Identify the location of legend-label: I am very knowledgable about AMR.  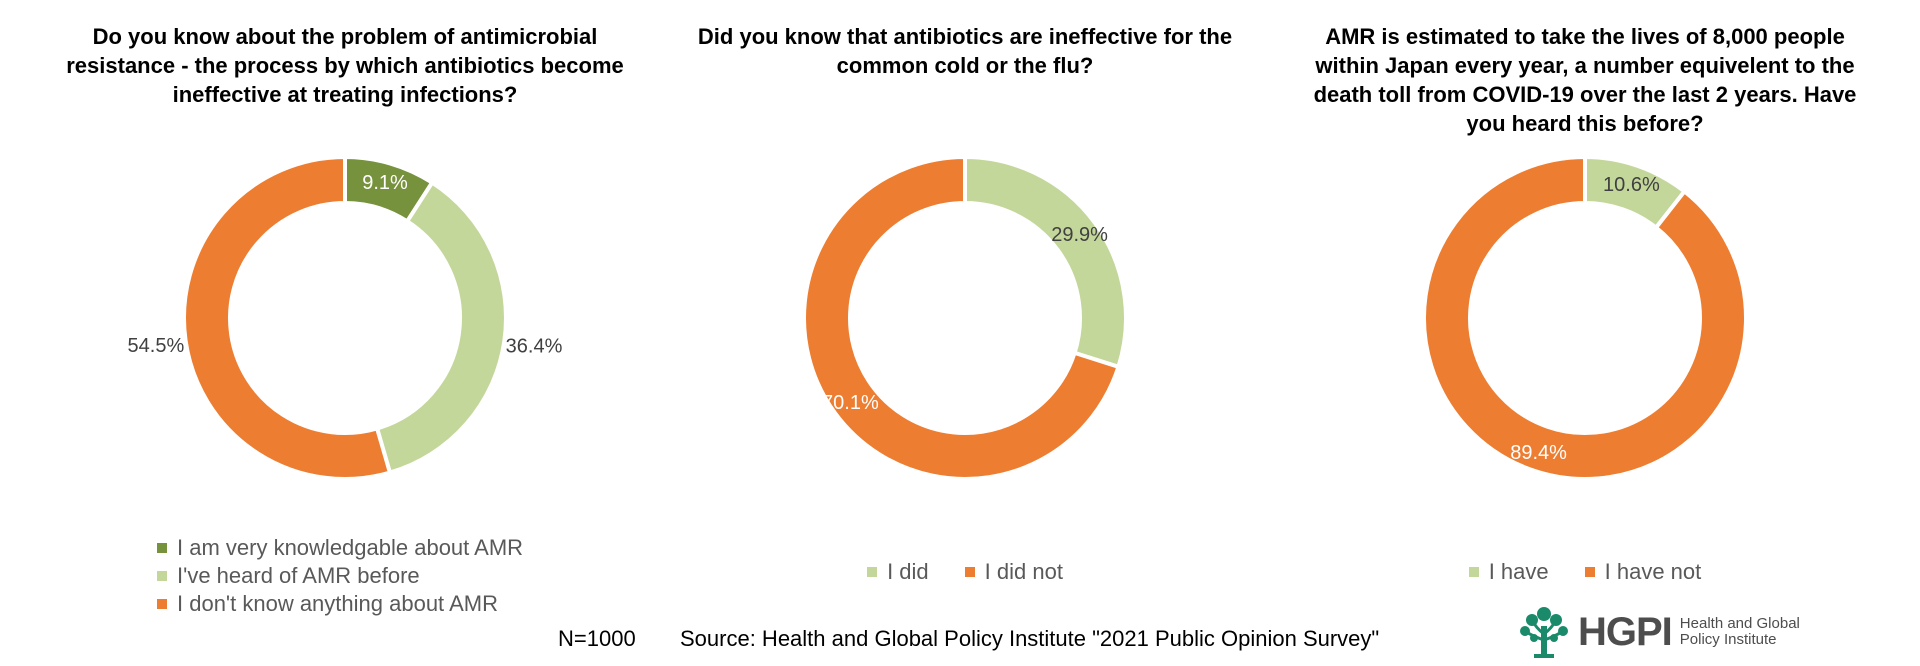
(350, 547).